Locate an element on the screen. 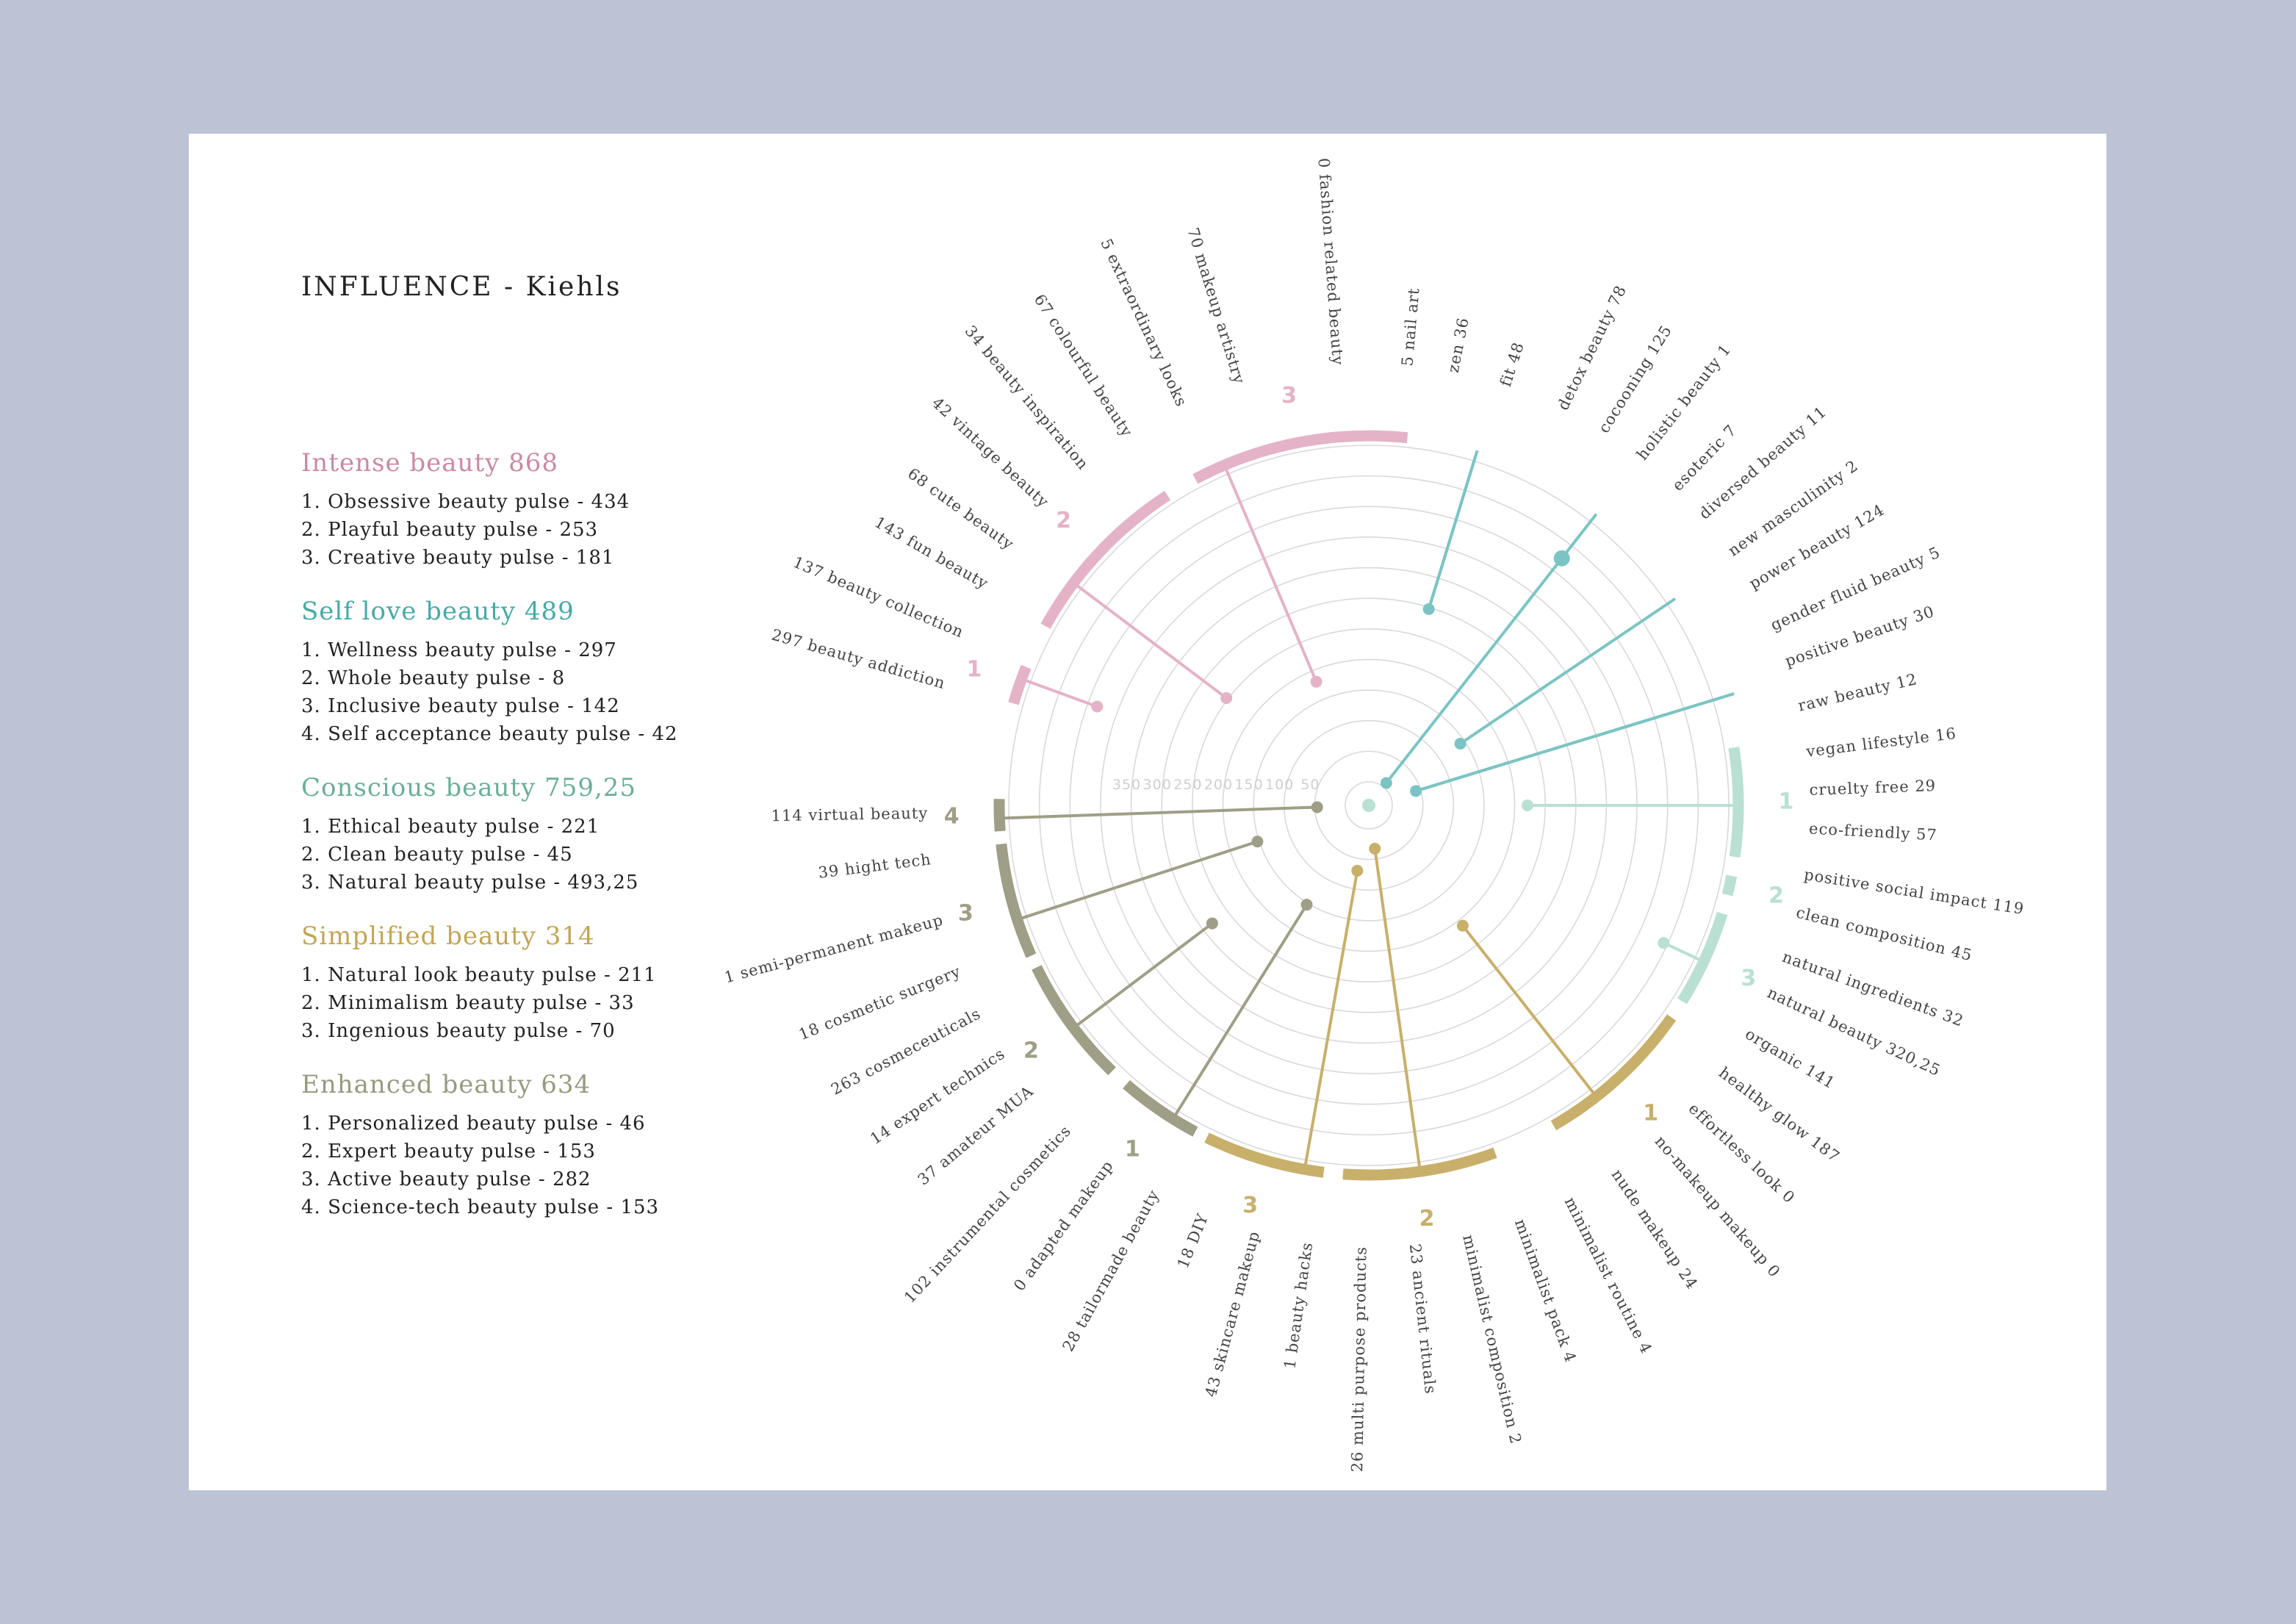 The height and width of the screenshot is (1624, 2296). center-dot is located at coordinates (1368, 805).